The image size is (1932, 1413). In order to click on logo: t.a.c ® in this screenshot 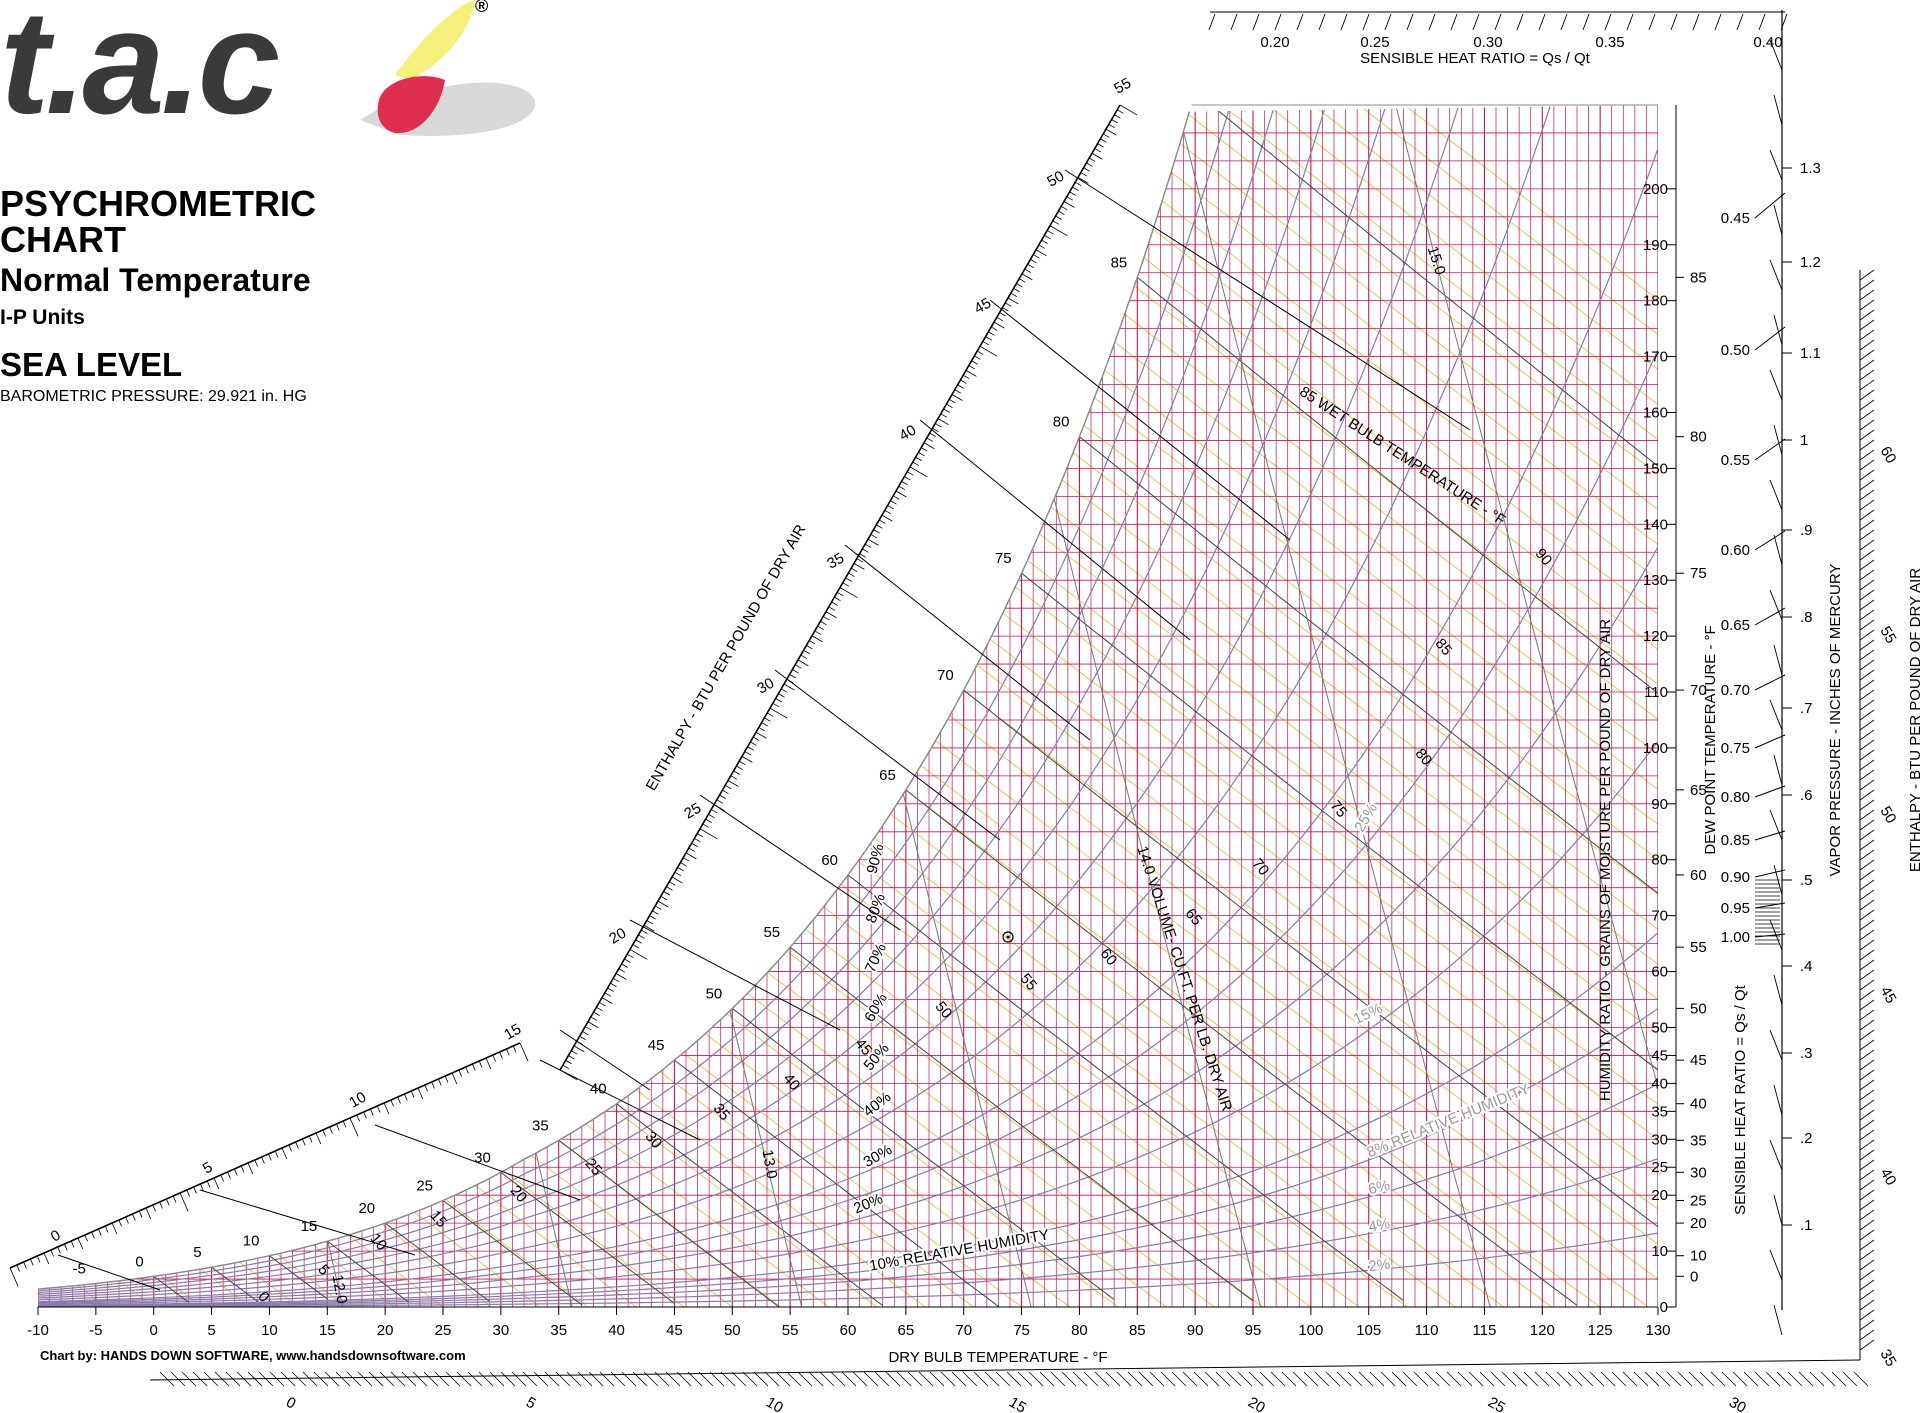, I will do `click(270, 85)`.